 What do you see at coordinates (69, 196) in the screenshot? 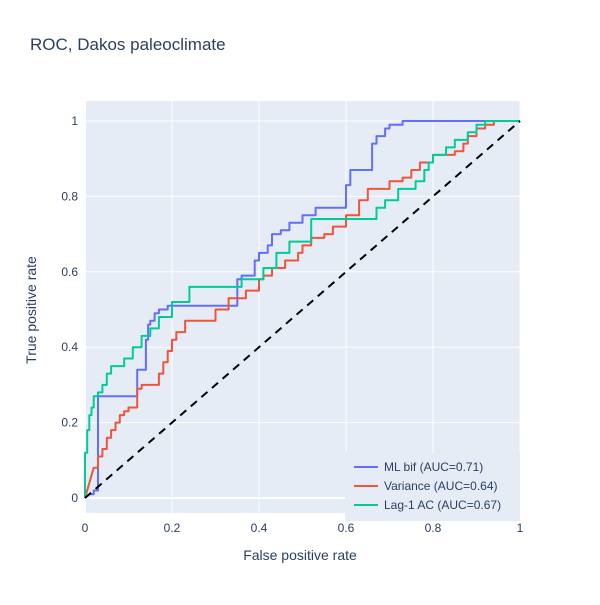
I see `y-tick-label: 0.8` at bounding box center [69, 196].